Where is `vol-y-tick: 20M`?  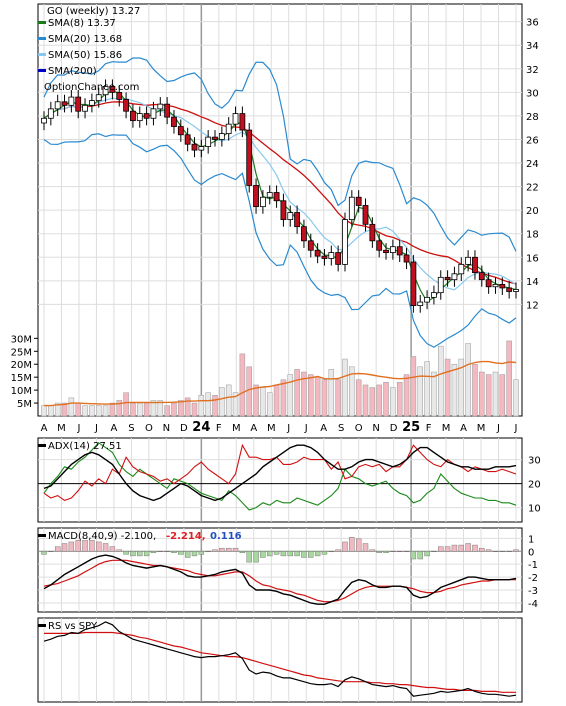 vol-y-tick: 20M is located at coordinates (21, 365).